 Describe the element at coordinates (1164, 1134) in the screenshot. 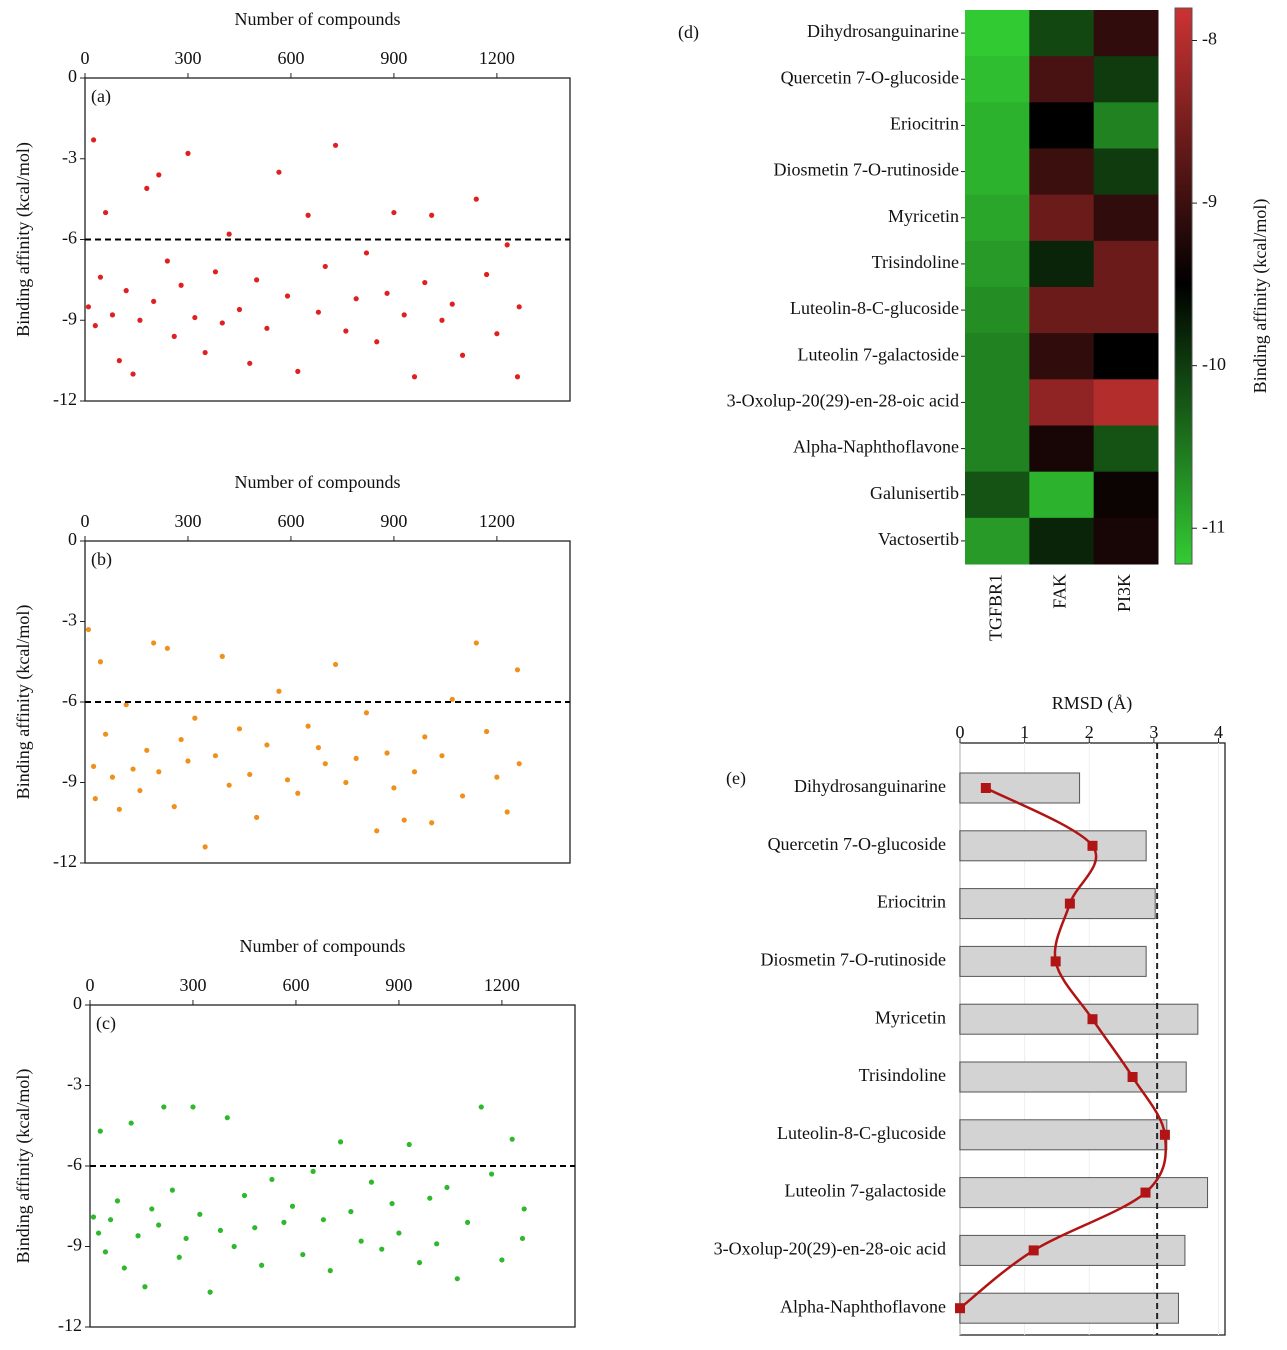

I see `line-marker` at that location.